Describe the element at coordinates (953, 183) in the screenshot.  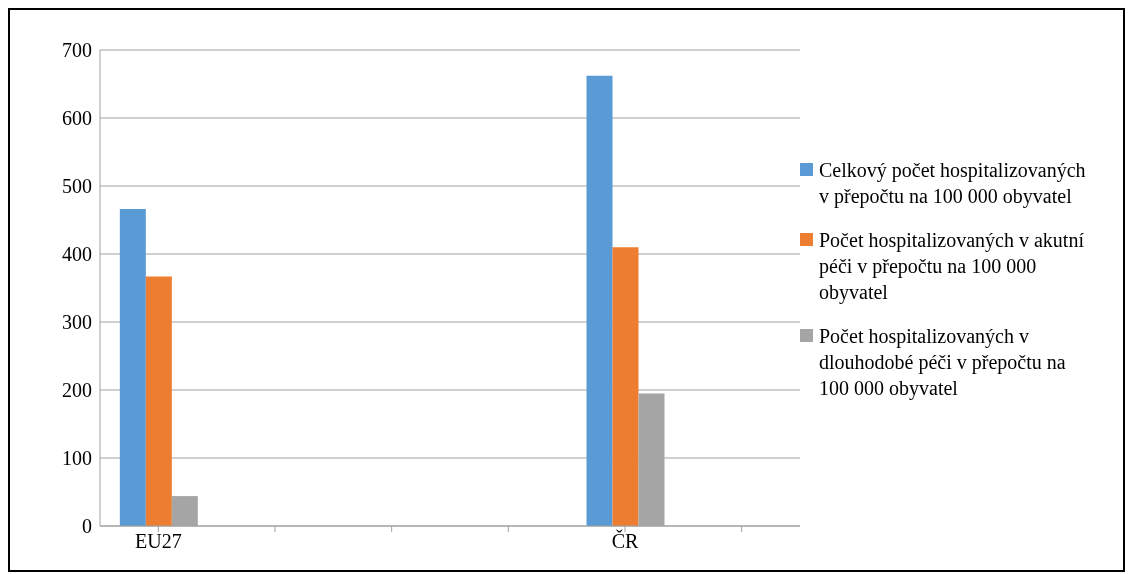
I see `legend-label: Celkový počet hospitalizovaných v přepočtu na 100 000 obyvatel` at that location.